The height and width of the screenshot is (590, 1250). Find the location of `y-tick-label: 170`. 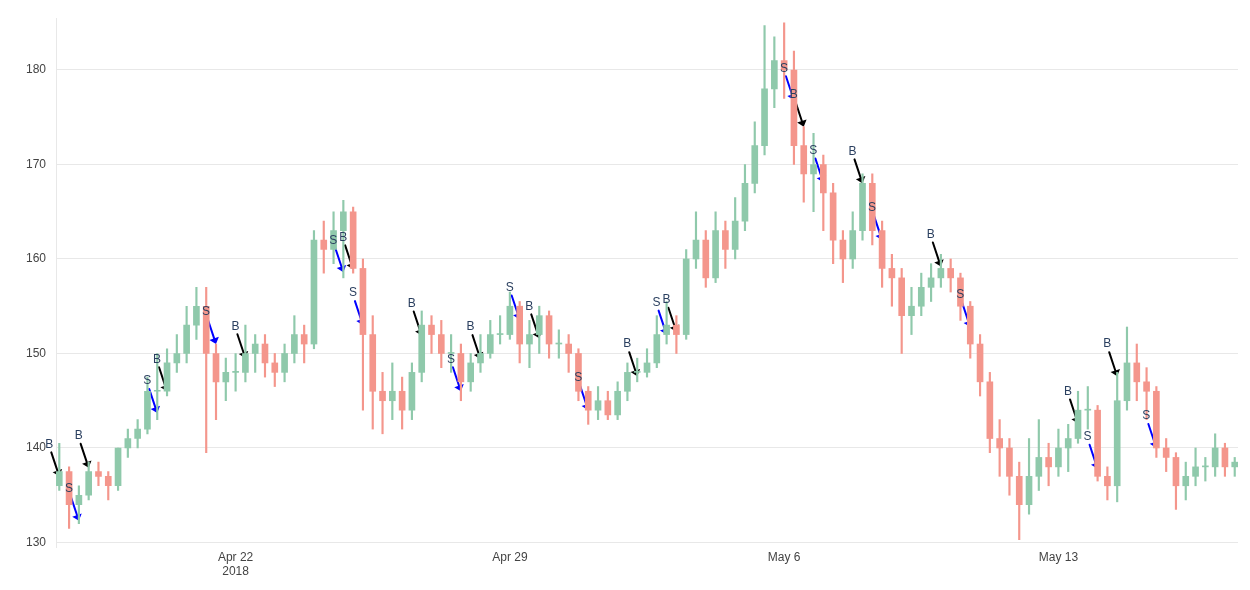

y-tick-label: 170 is located at coordinates (36, 163).